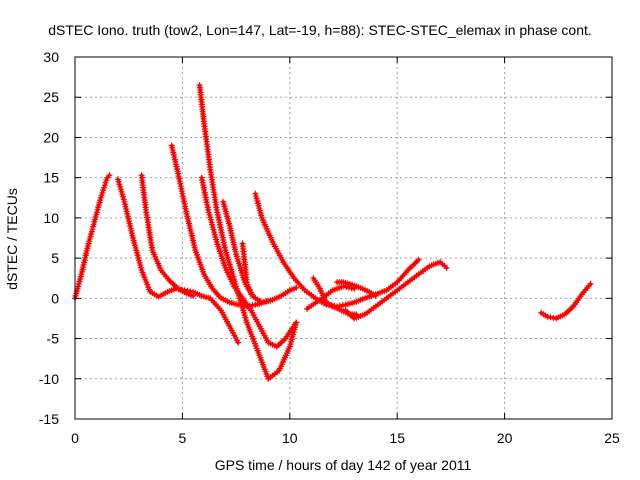 The width and height of the screenshot is (640, 480). What do you see at coordinates (12, 239) in the screenshot?
I see `y-axis-label: dSTEC / TECUs` at bounding box center [12, 239].